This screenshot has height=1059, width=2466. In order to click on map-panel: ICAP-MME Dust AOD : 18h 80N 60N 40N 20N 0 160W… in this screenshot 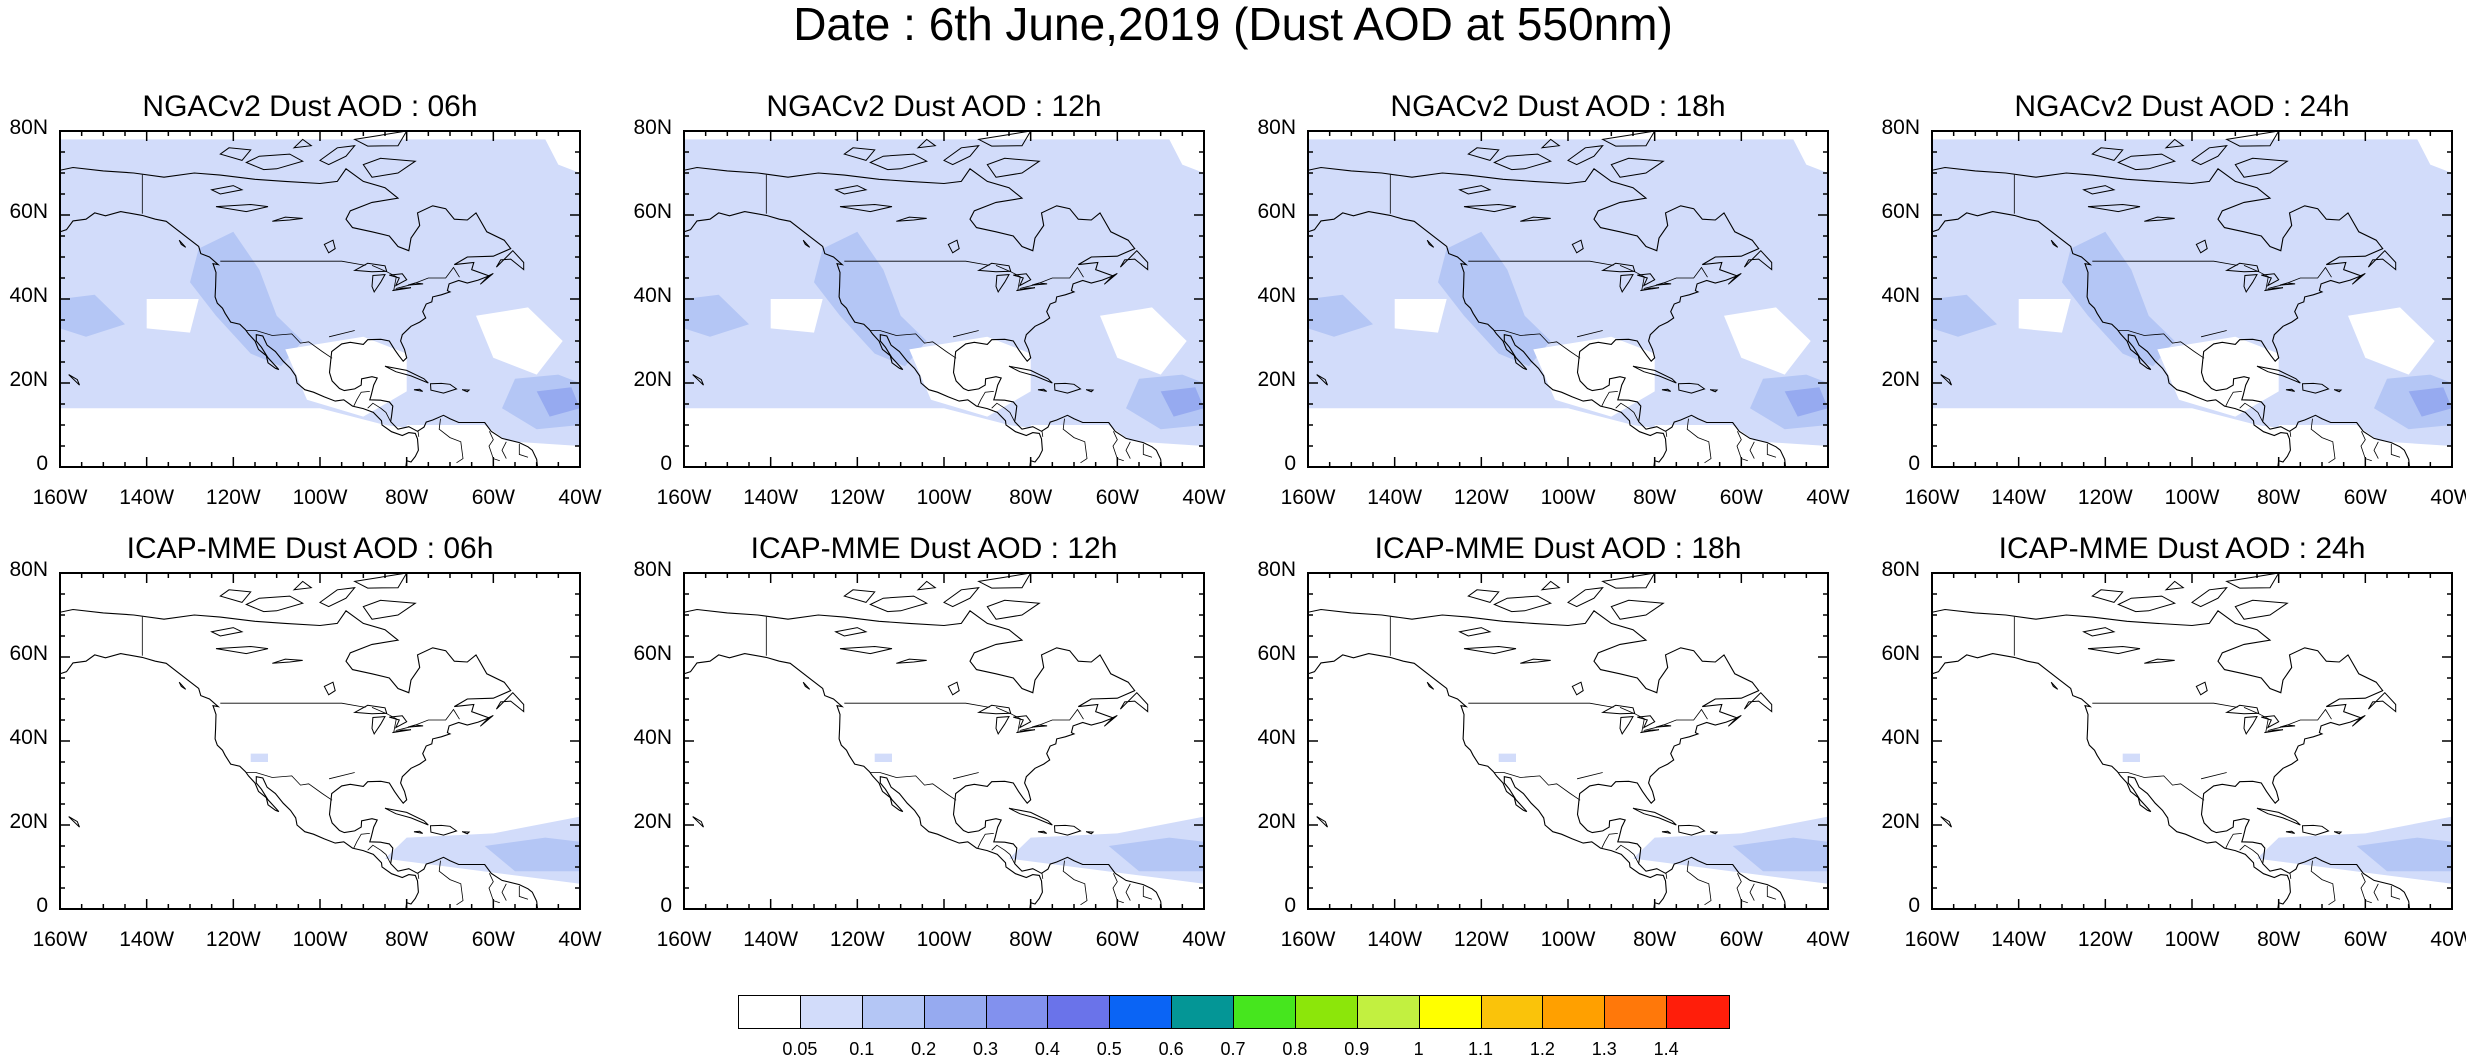, I will do `click(1558, 752)`.